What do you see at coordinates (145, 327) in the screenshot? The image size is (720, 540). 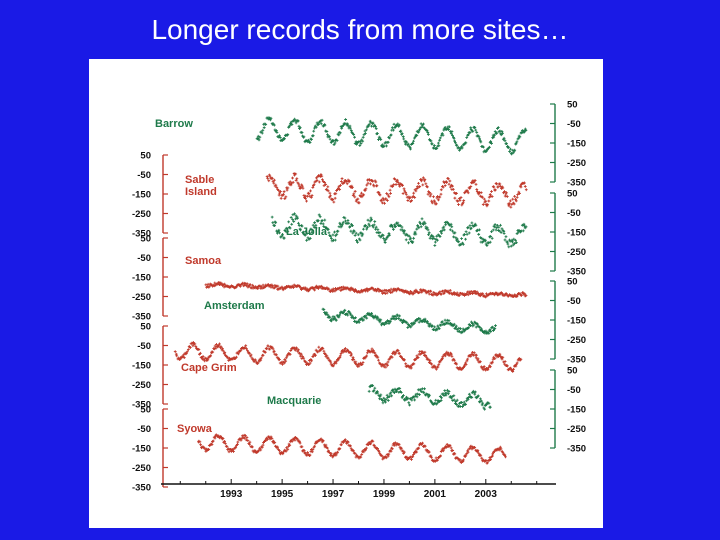 I see `left-axis-label-2-0: 50` at bounding box center [145, 327].